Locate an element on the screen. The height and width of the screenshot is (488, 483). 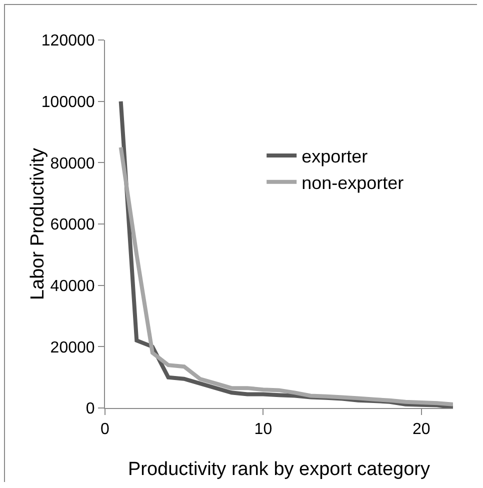
x-tick-label: 20 is located at coordinates (421, 429).